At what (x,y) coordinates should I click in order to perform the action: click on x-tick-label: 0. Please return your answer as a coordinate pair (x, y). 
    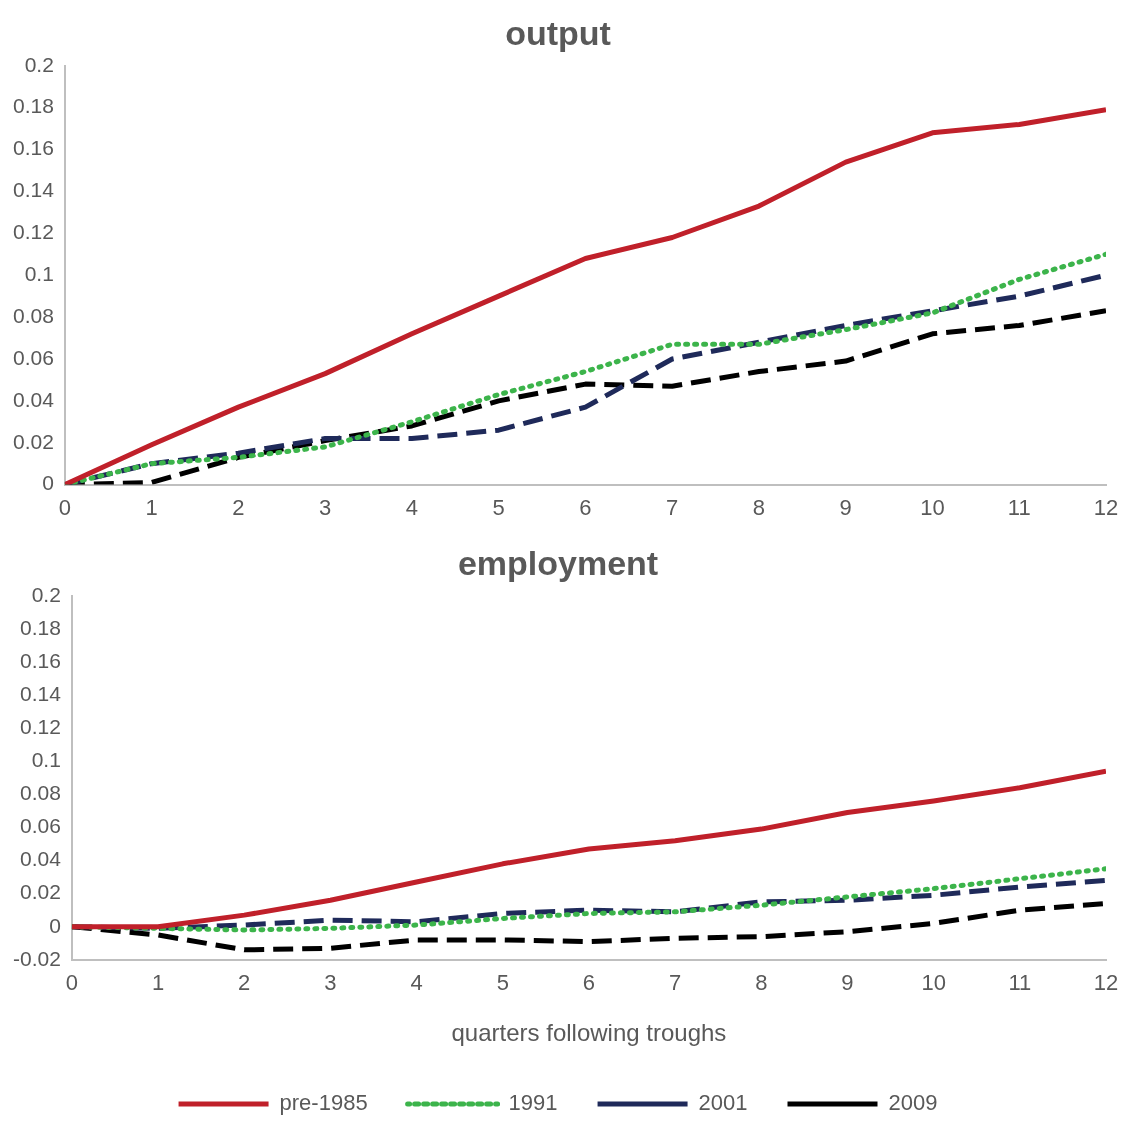
    Looking at the image, I should click on (71, 983).